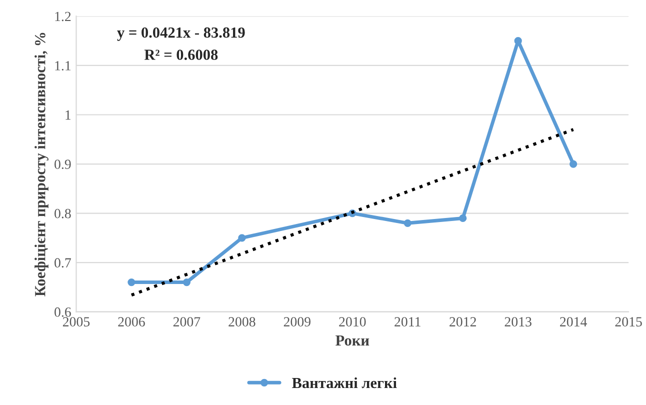  I want to click on x-tick-label: 2011, so click(407, 321).